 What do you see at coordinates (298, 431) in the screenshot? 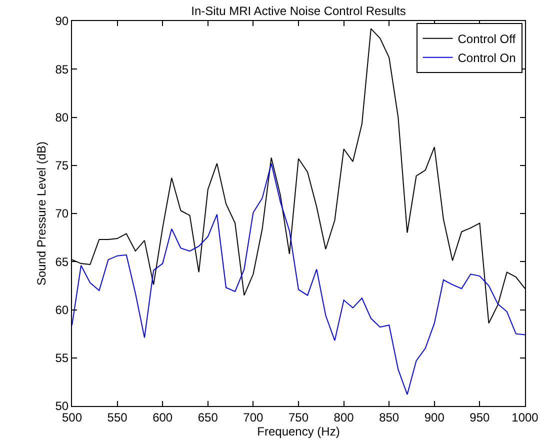
I see `x-axis-title: Frequency (Hz)` at bounding box center [298, 431].